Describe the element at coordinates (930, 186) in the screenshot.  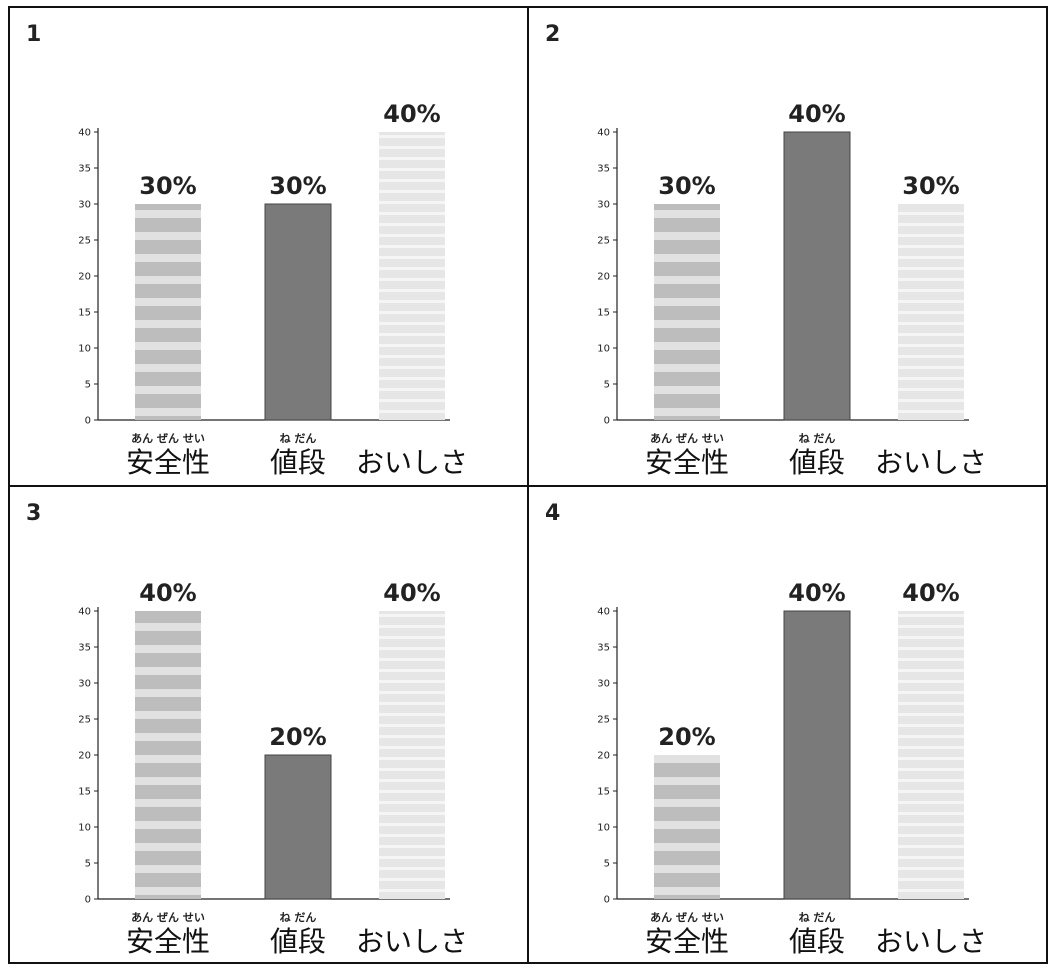
I see `value-label: 30%` at that location.